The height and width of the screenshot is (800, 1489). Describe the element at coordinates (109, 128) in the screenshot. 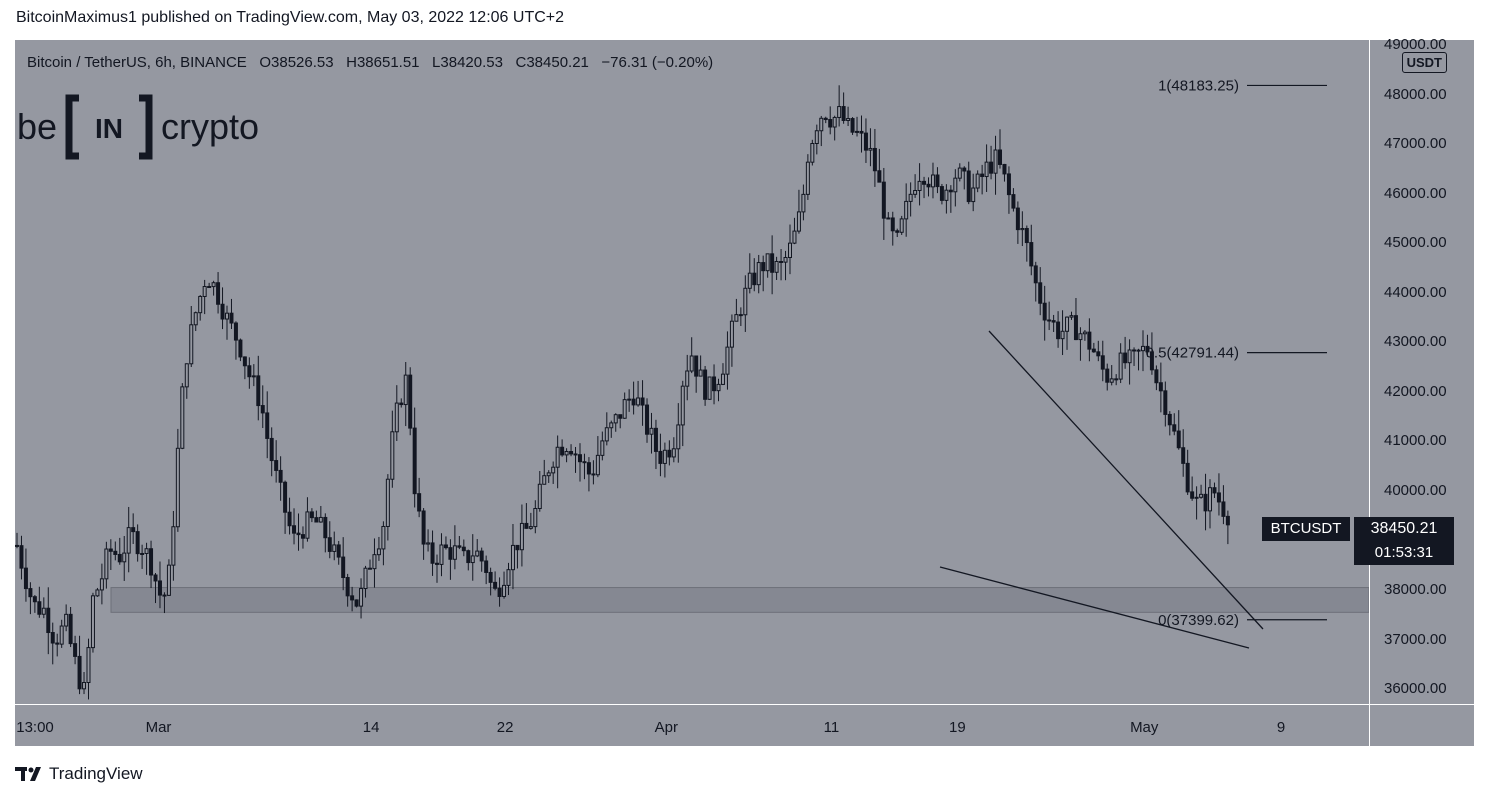

I see `logo-middle: IN` at that location.